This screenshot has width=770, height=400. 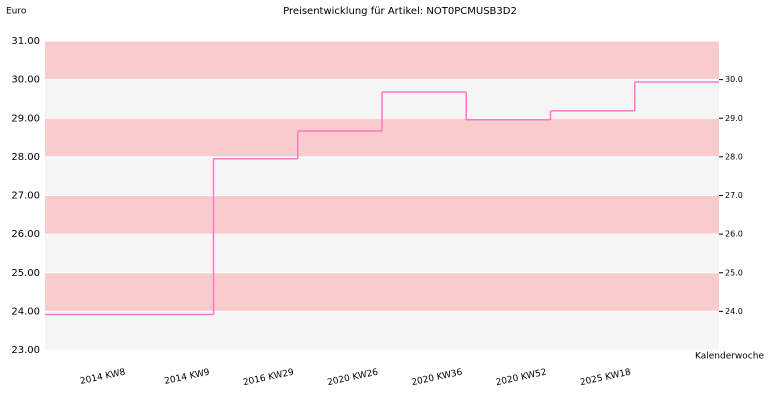 What do you see at coordinates (25, 196) in the screenshot?
I see `y-tick-label: 27.00` at bounding box center [25, 196].